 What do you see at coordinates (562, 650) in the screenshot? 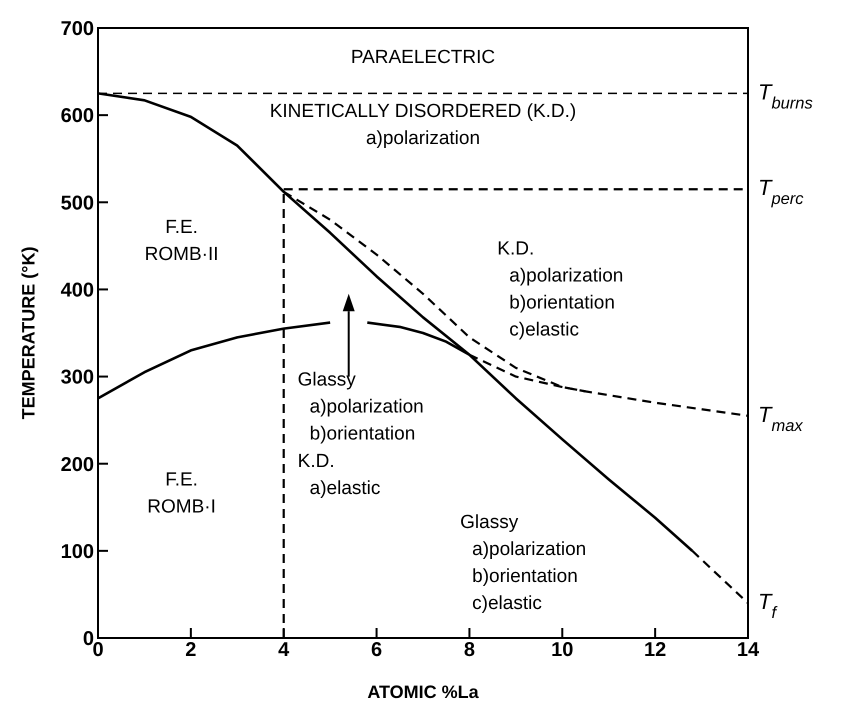
I see `x-tick-label: 10` at bounding box center [562, 650].